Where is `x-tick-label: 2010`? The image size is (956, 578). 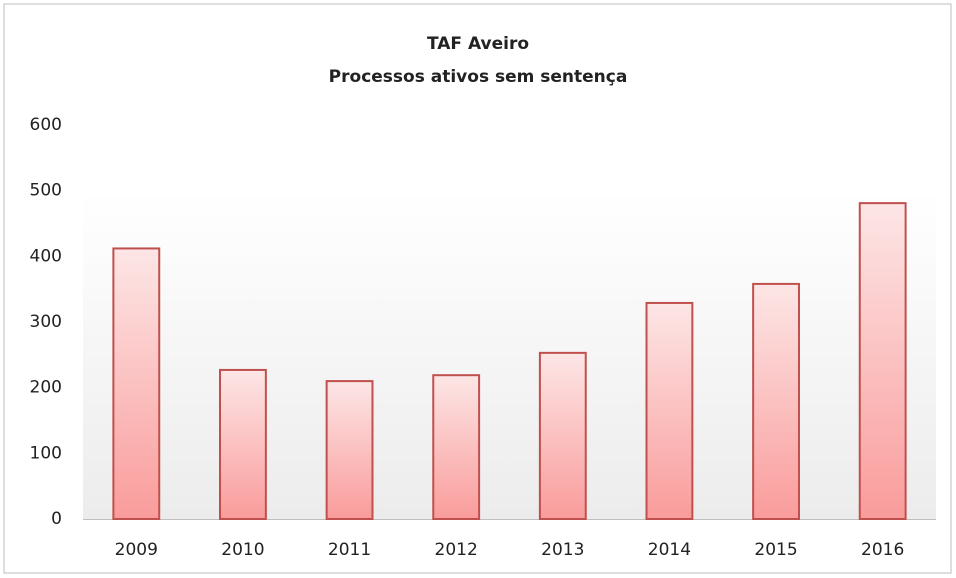 x-tick-label: 2010 is located at coordinates (242, 550).